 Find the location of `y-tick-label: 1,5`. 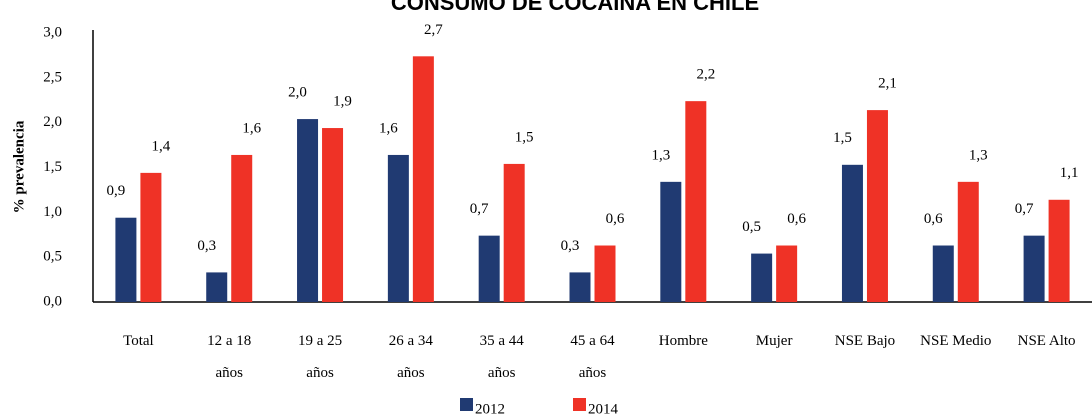

y-tick-label: 1,5 is located at coordinates (52, 167).